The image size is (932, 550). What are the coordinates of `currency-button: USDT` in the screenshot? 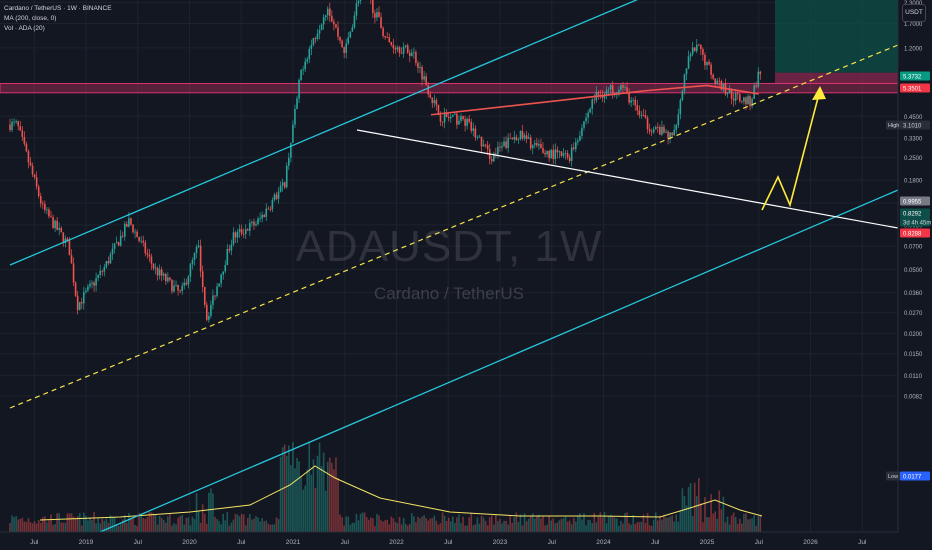 It's located at (914, 13).